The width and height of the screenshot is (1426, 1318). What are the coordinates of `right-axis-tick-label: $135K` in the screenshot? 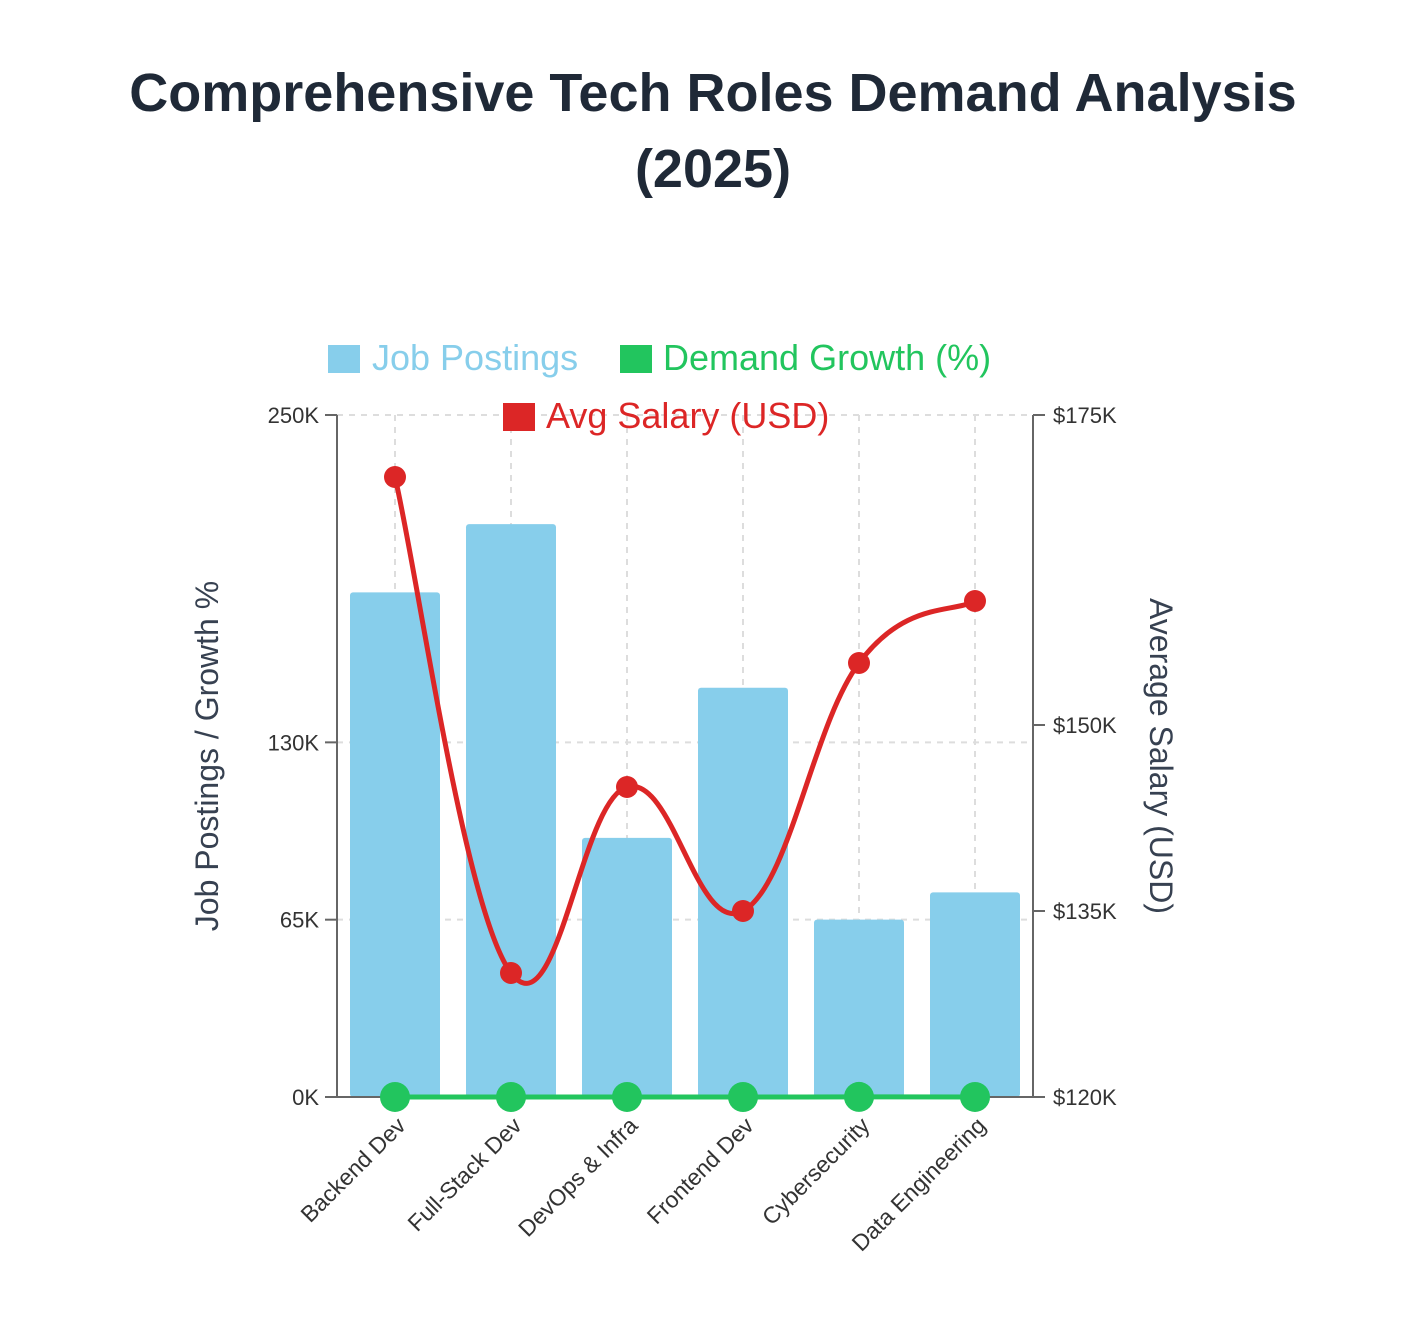 It's located at (1085, 911).